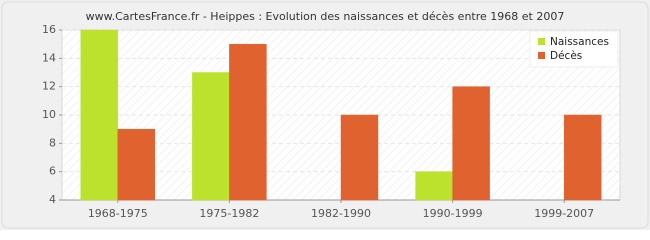  I want to click on x-tick-label: 1975-1982, so click(229, 213).